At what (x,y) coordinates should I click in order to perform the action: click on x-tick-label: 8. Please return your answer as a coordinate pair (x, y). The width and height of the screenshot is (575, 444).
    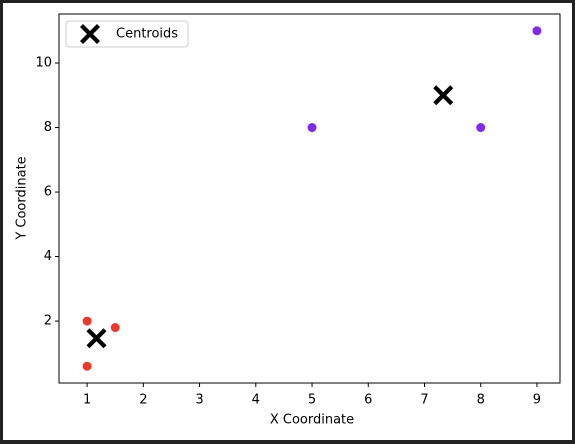
    Looking at the image, I should click on (481, 400).